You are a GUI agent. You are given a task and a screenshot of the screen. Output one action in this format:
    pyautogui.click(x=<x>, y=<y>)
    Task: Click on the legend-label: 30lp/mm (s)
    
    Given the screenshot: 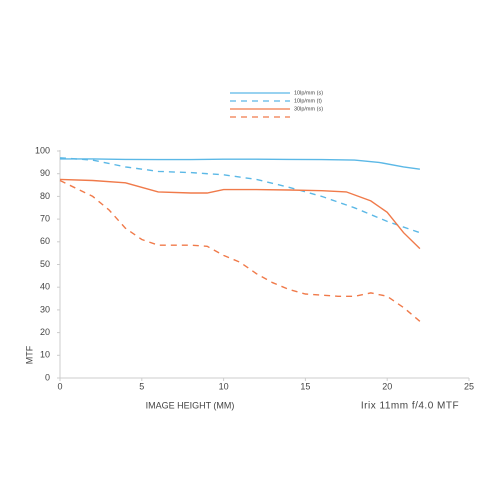 What is the action you would take?
    pyautogui.click(x=308, y=109)
    